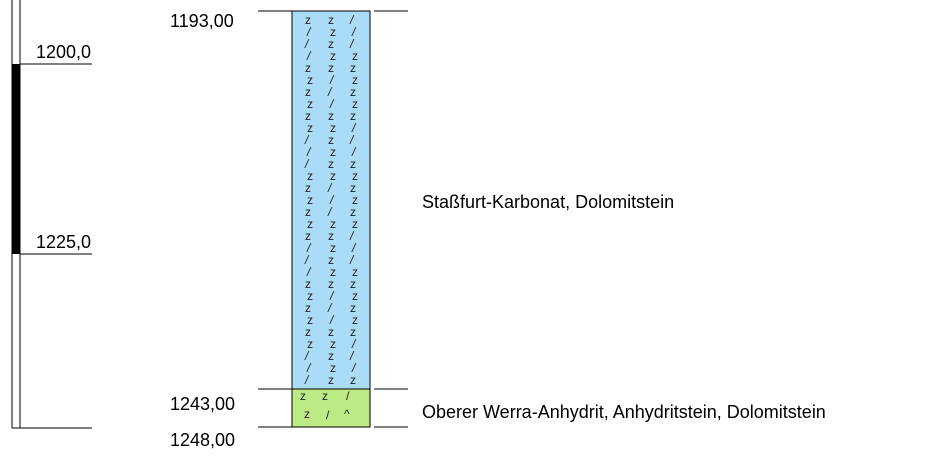 Image resolution: width=929 pixels, height=462 pixels. What do you see at coordinates (63, 52) in the screenshot?
I see `depth-tick-label: 1200,0` at bounding box center [63, 52].